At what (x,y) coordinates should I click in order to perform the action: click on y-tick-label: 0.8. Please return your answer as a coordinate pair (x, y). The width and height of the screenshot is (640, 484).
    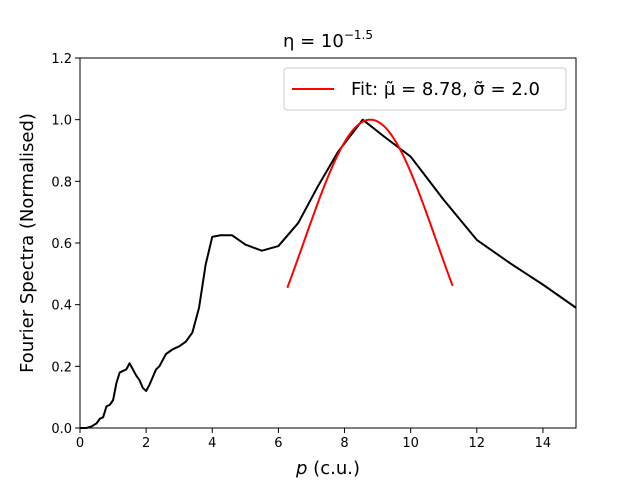
    Looking at the image, I should click on (61, 182).